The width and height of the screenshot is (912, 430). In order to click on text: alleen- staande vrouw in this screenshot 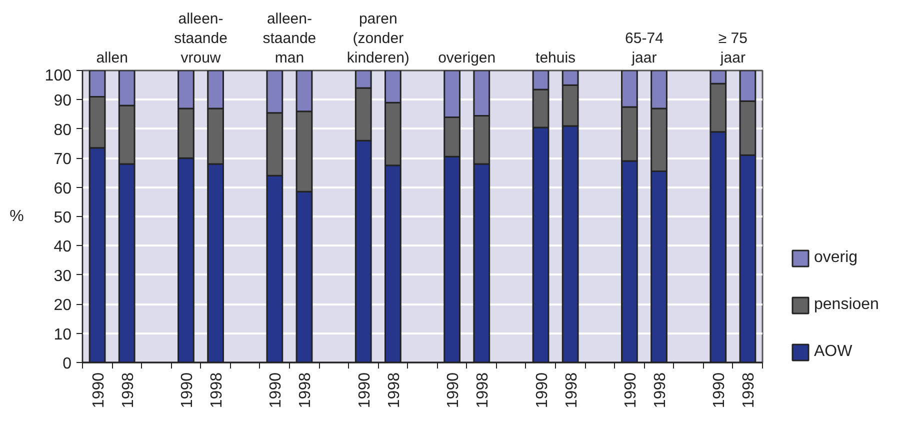, I will do `click(201, 38)`.